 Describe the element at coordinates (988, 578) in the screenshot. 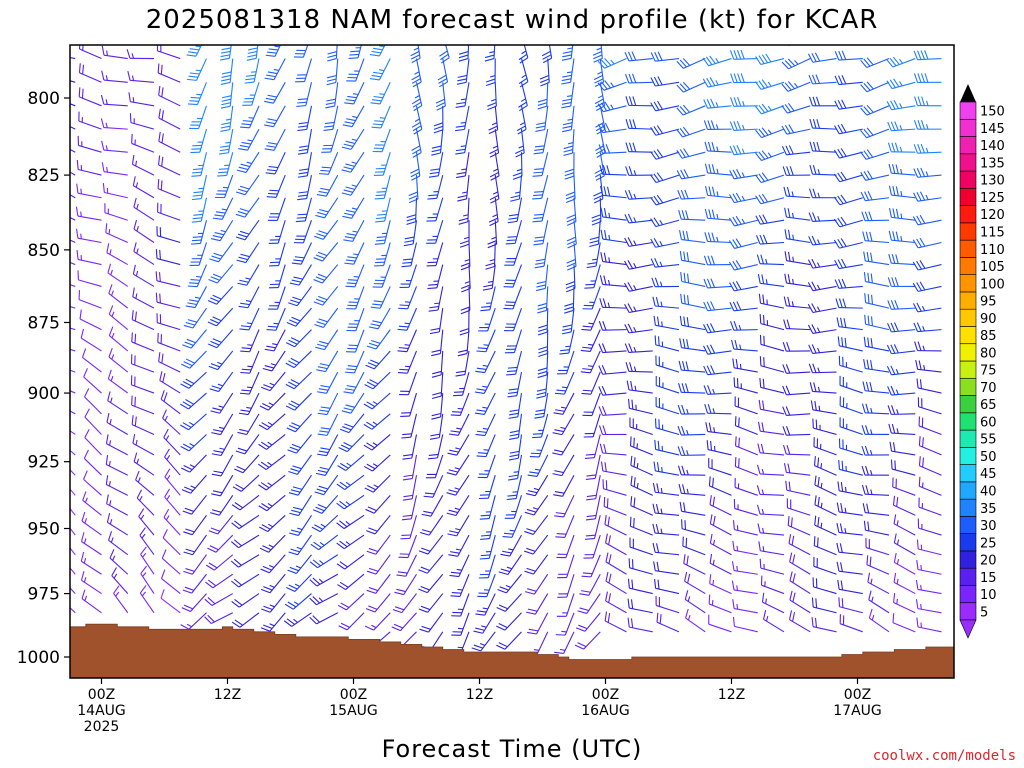

I see `colorbar-tick-label: 15` at that location.